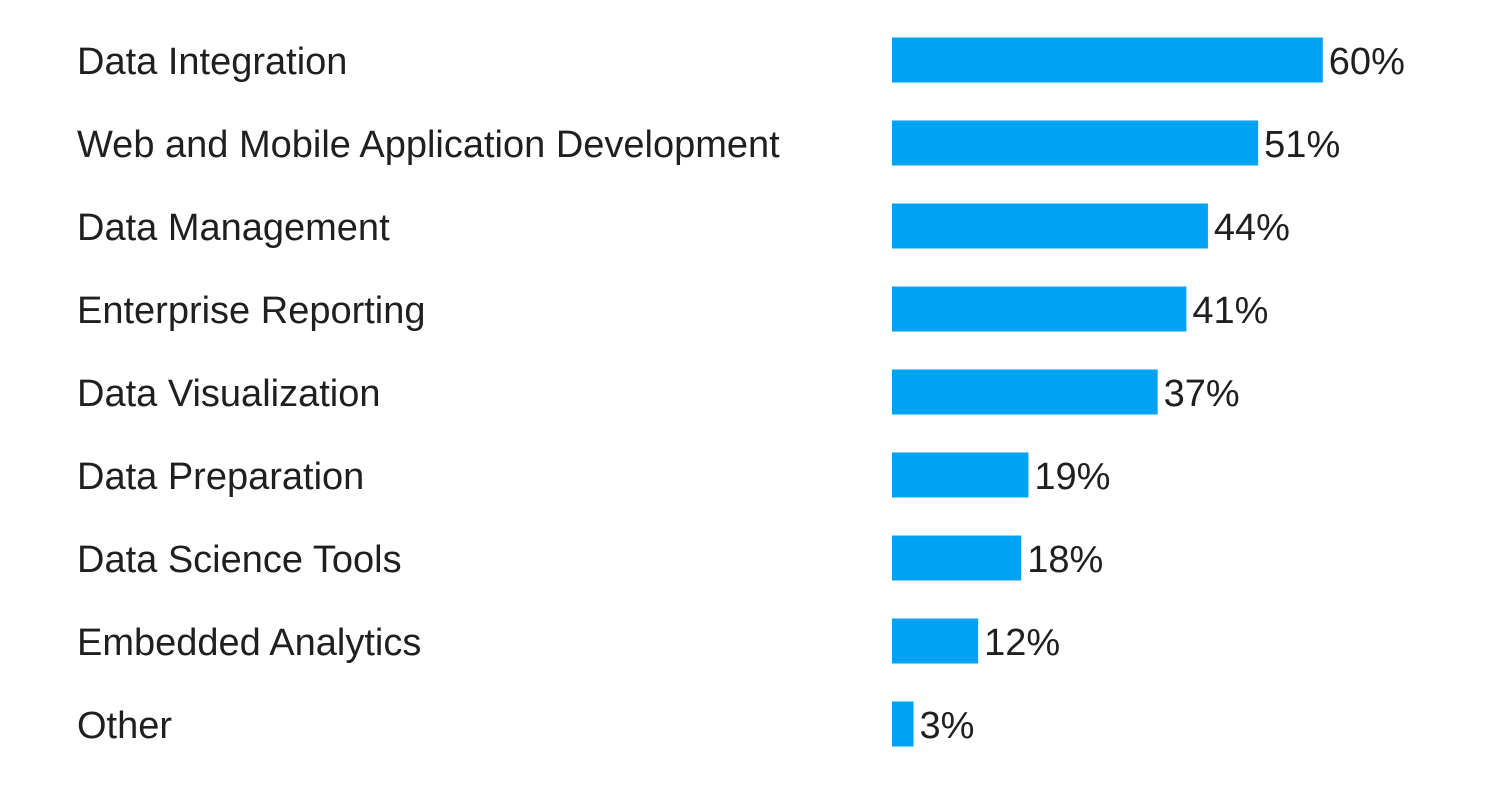  What do you see at coordinates (1072, 477) in the screenshot?
I see `value-label: 19%` at bounding box center [1072, 477].